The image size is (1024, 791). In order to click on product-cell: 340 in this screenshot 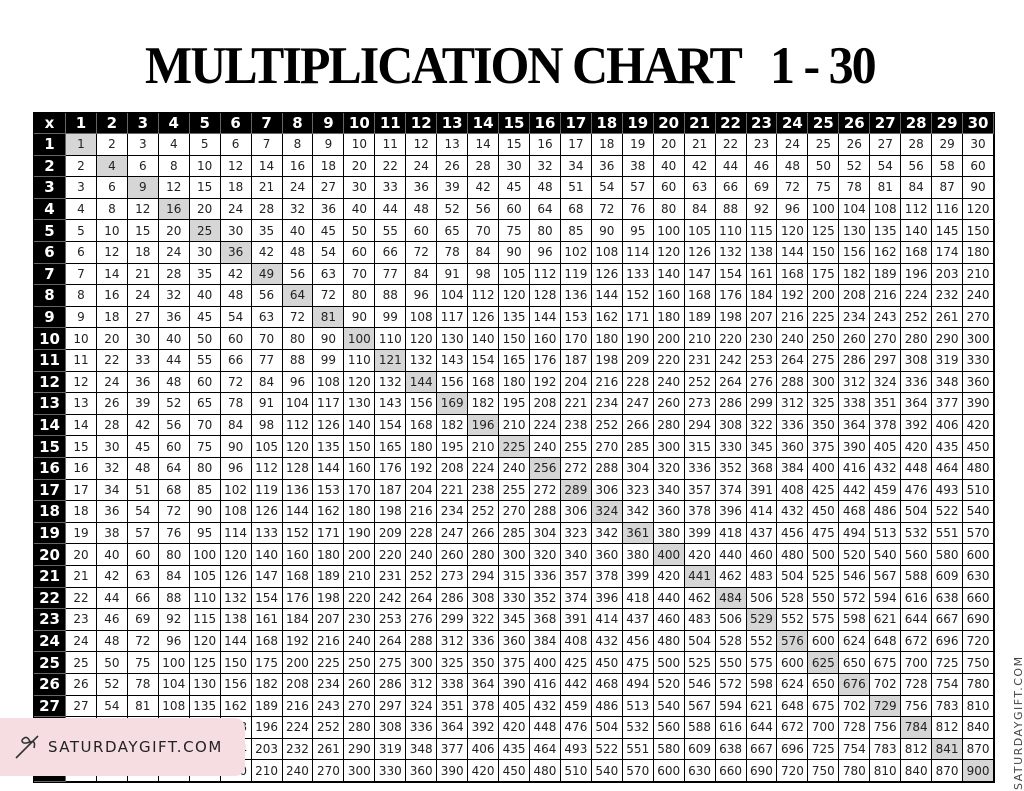, I will do `click(669, 490)`.